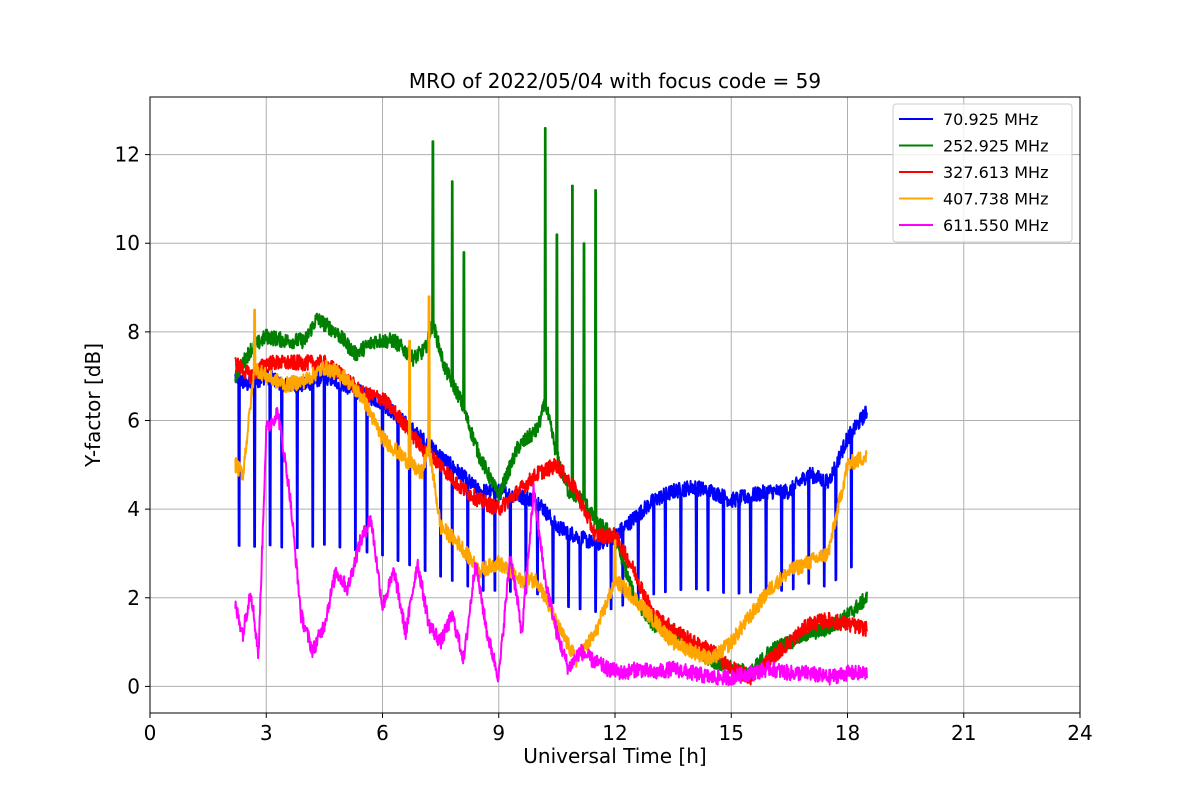 The image size is (1200, 800). I want to click on legend-label: 252.925 MHz, so click(995, 146).